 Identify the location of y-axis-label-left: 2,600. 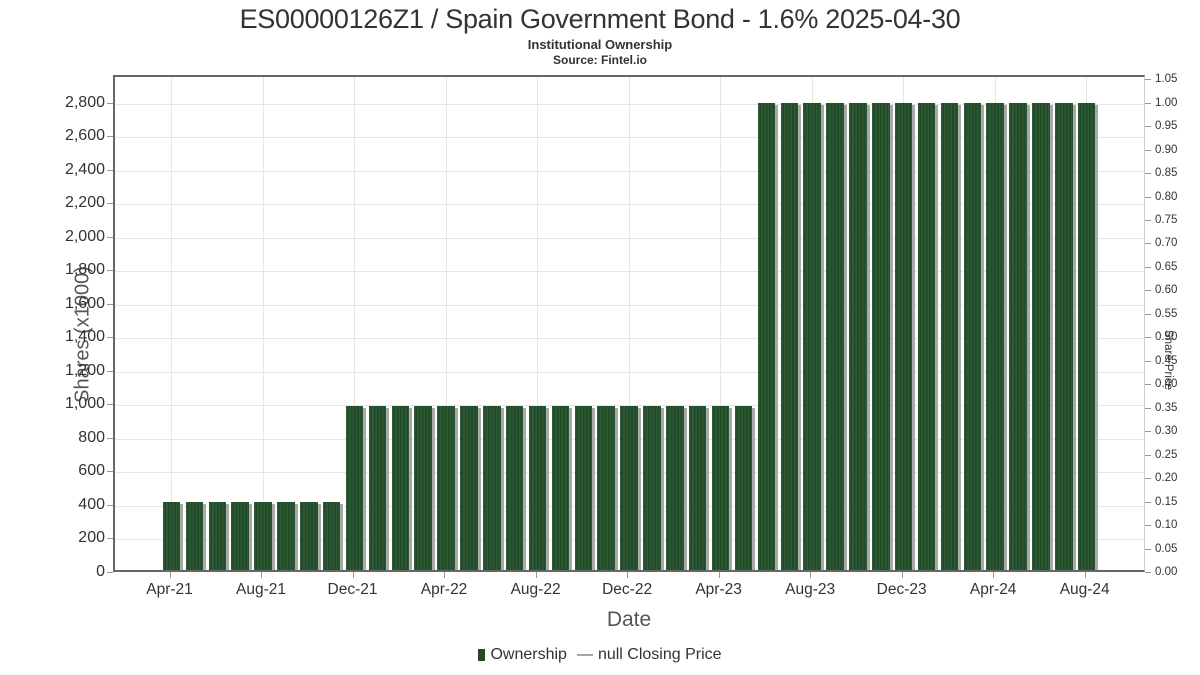
(84, 136).